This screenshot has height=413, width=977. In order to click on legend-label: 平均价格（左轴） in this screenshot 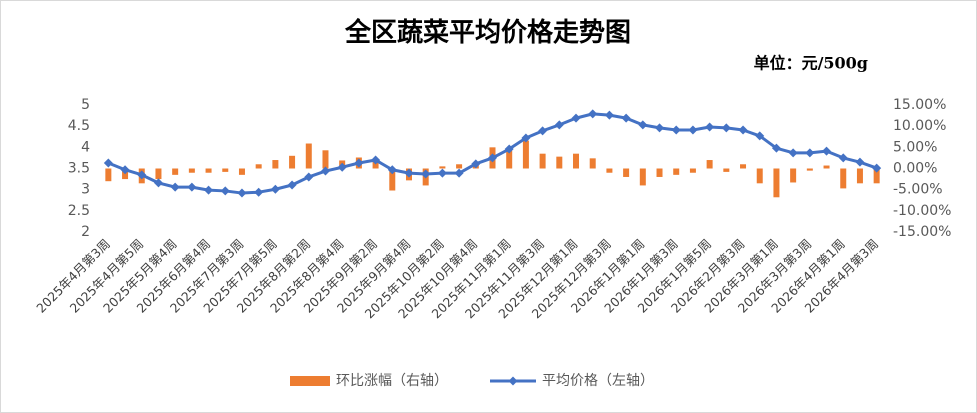, I will do `click(598, 381)`.